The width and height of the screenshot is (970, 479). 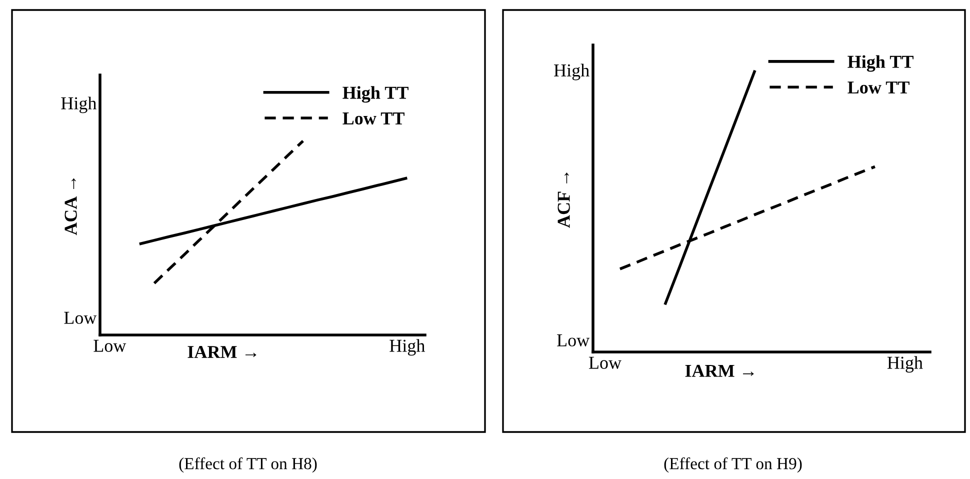 I want to click on text: Low, so click(x=80, y=318).